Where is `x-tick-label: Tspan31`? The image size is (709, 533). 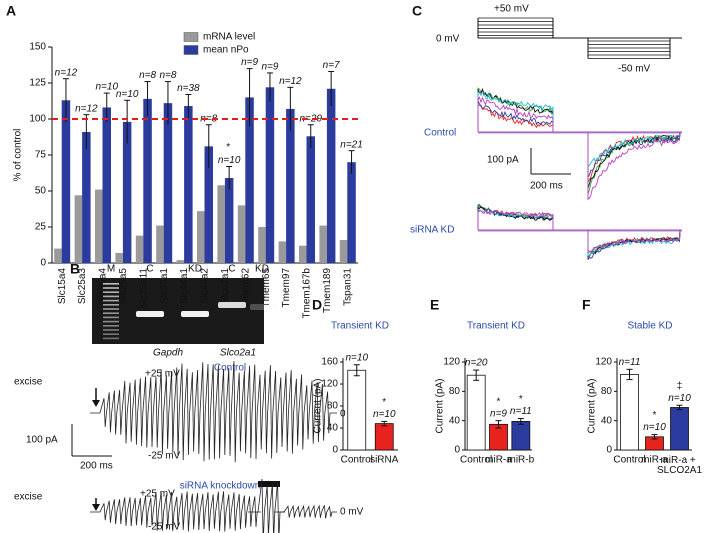 x-tick-label: Tspan31 is located at coordinates (347, 287).